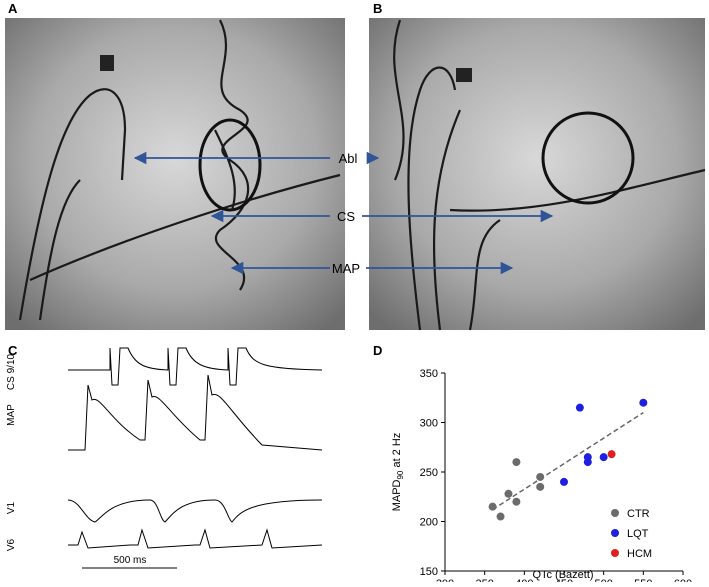 Image resolution: width=709 pixels, height=587 pixels. Describe the element at coordinates (348, 158) in the screenshot. I see `annotation: Abl` at that location.